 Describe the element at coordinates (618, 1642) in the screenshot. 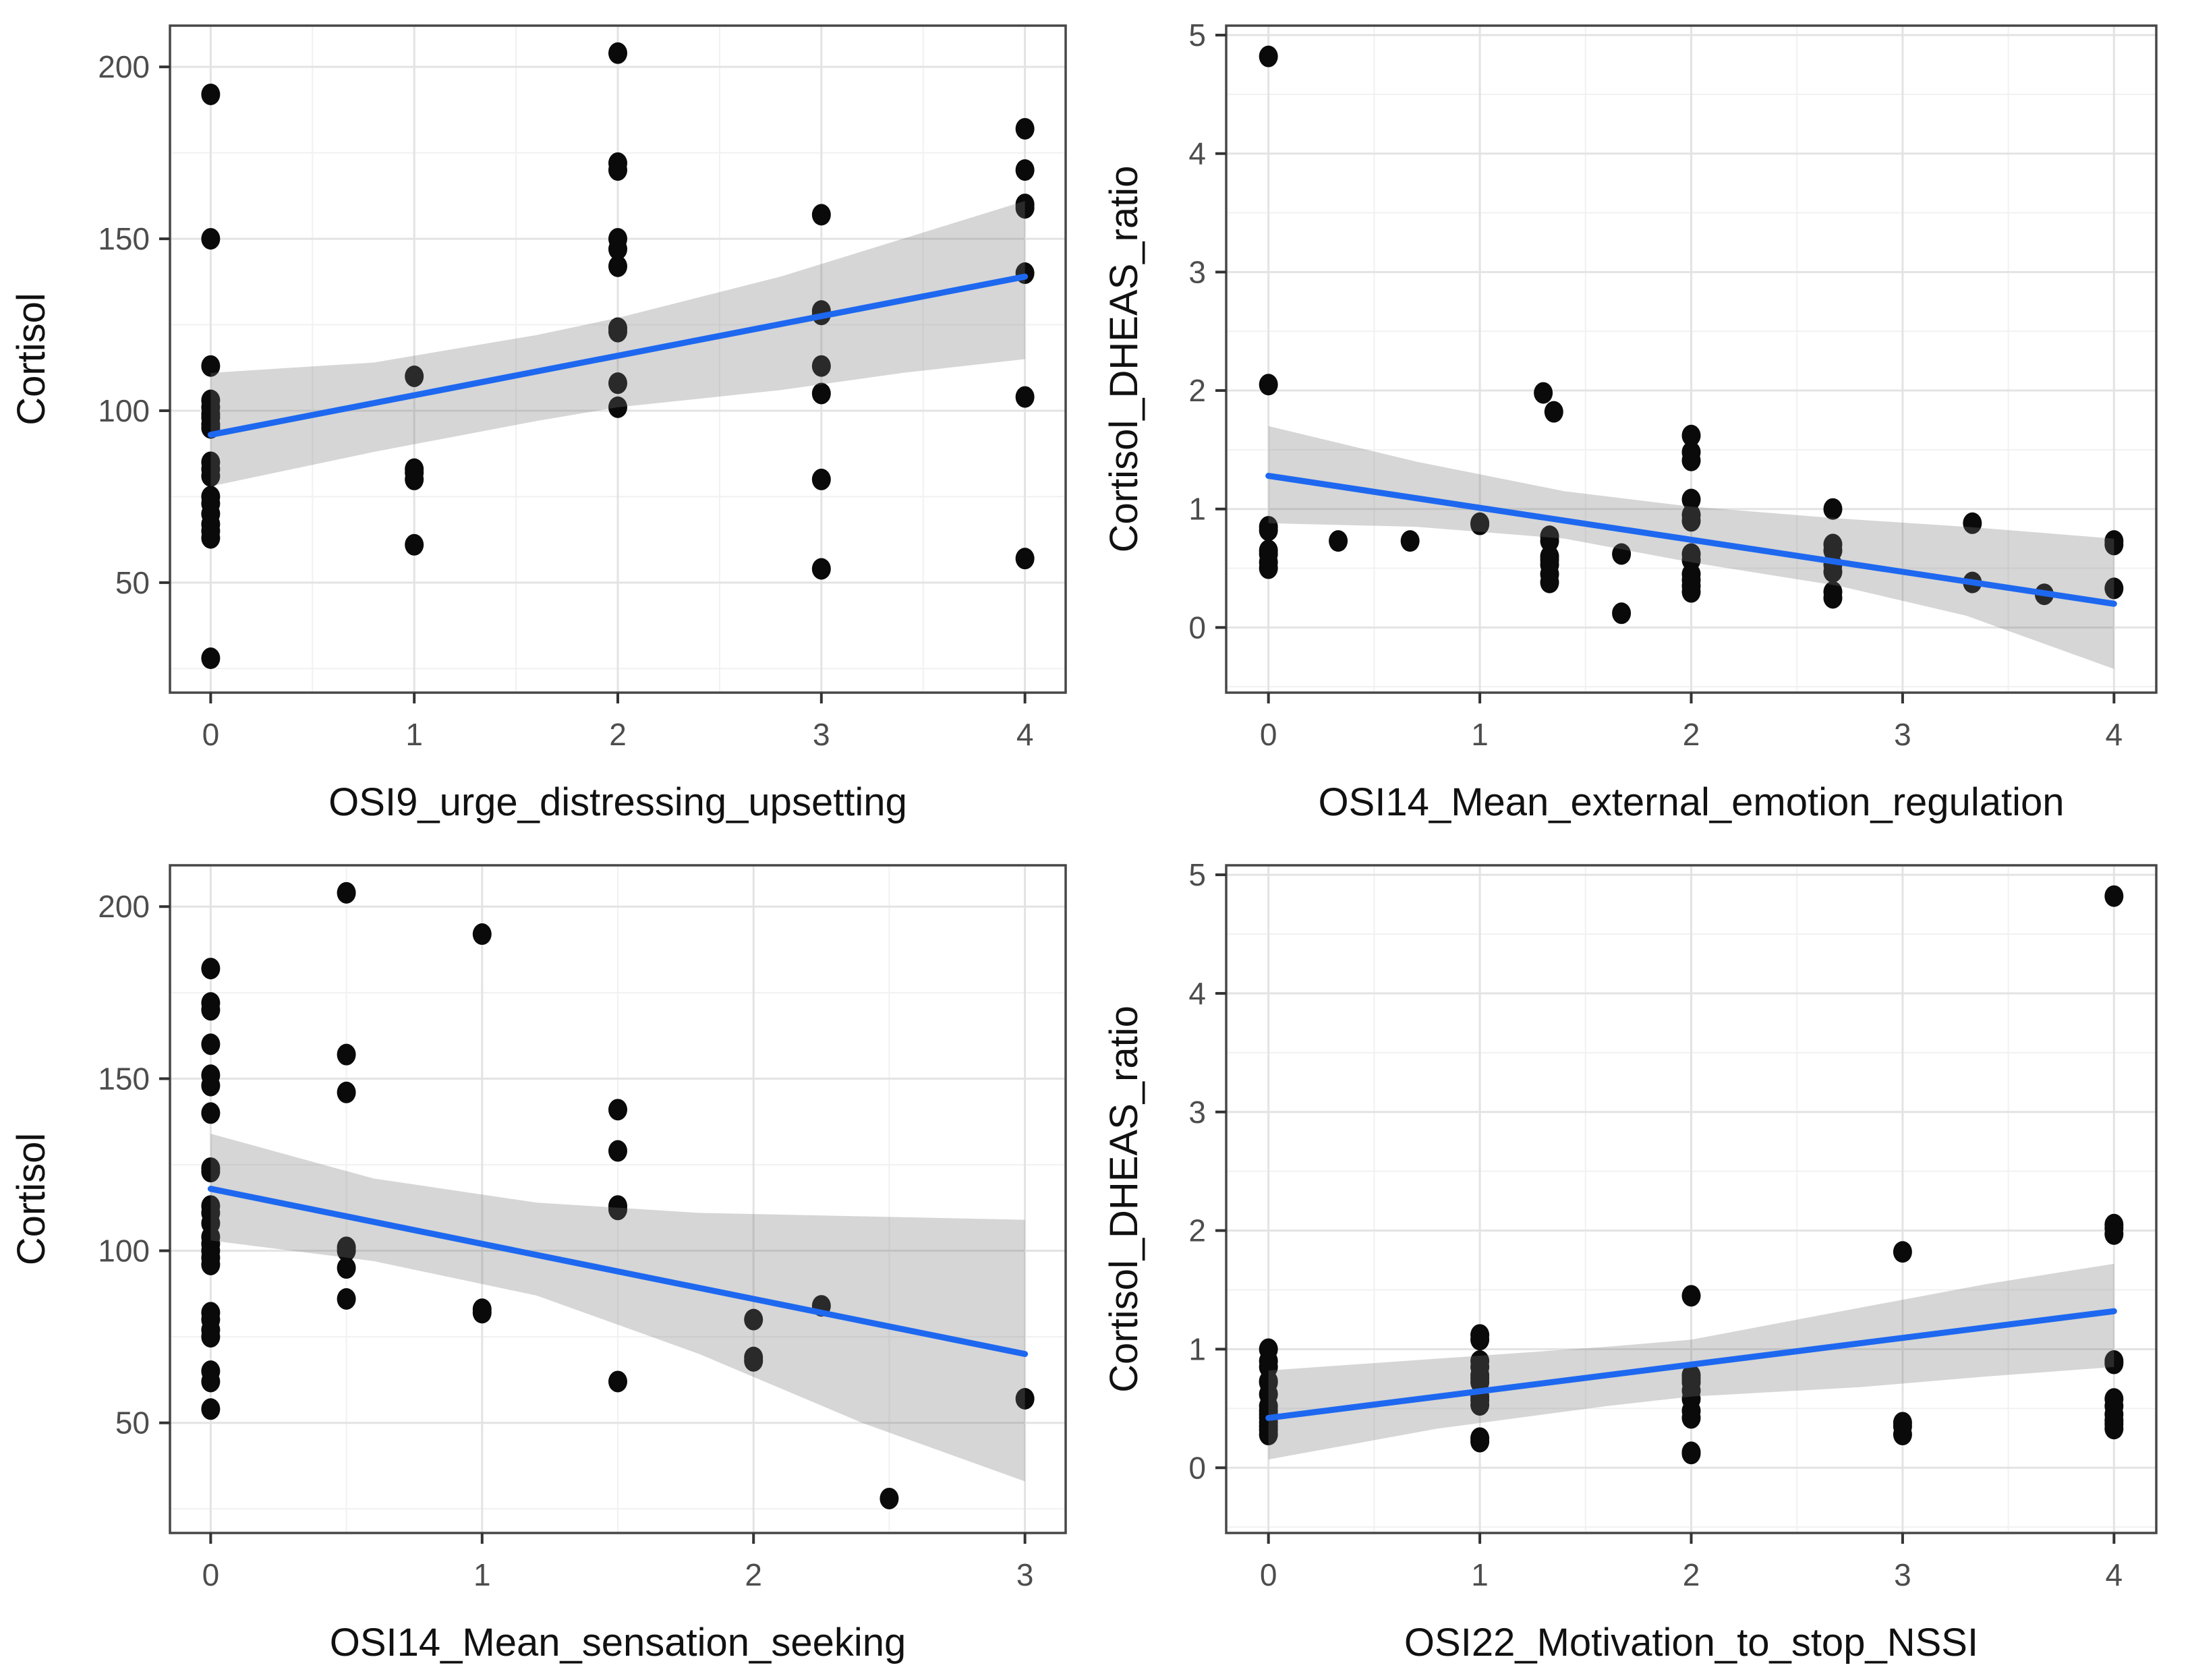

I see `x-axis-title: OSI14_Mean_sensation_seeking` at that location.